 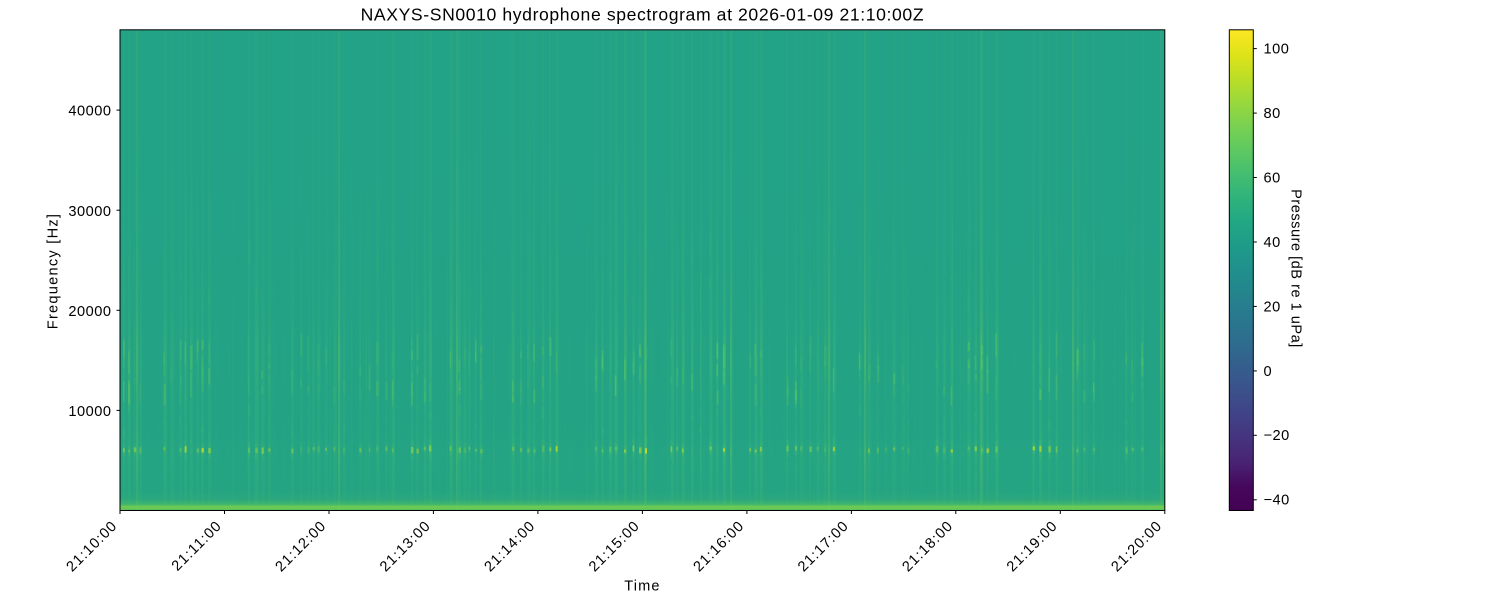 What do you see at coordinates (642, 587) in the screenshot?
I see `svg-text: Time` at bounding box center [642, 587].